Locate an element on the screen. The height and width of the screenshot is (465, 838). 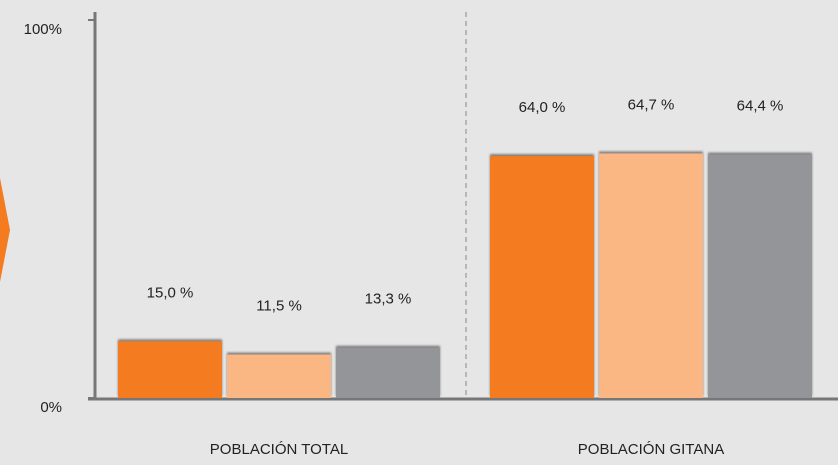
x-tick-label: POBLACIÓN TOTAL is located at coordinates (279, 449).